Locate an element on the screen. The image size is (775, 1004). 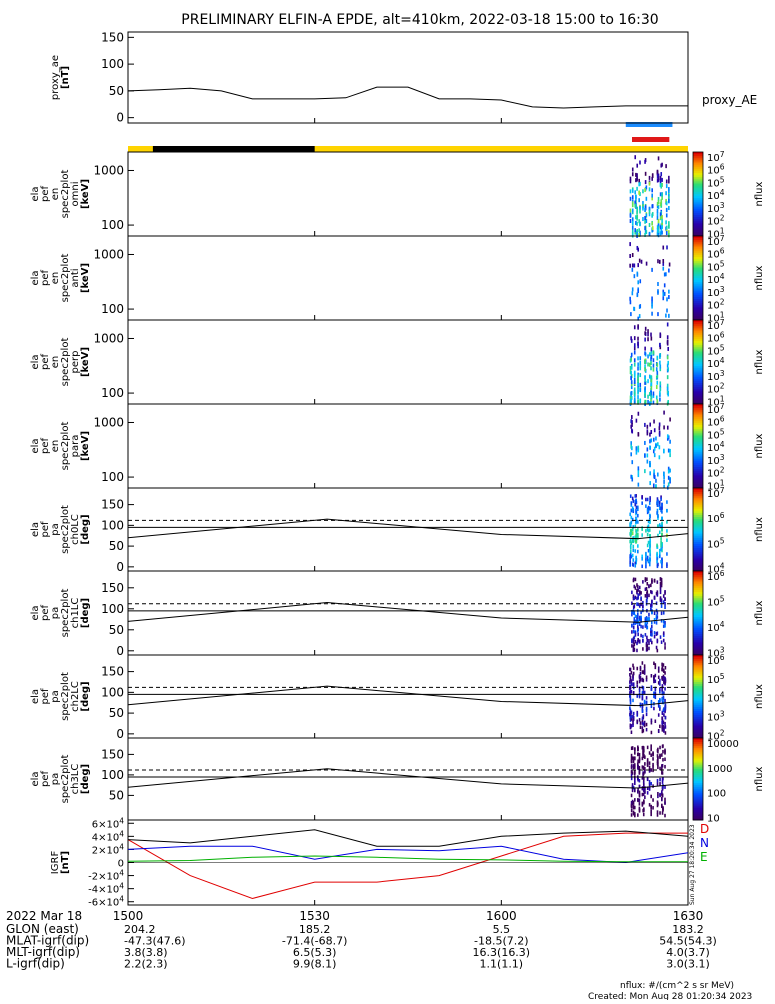
legend-n: N is located at coordinates (704, 843).